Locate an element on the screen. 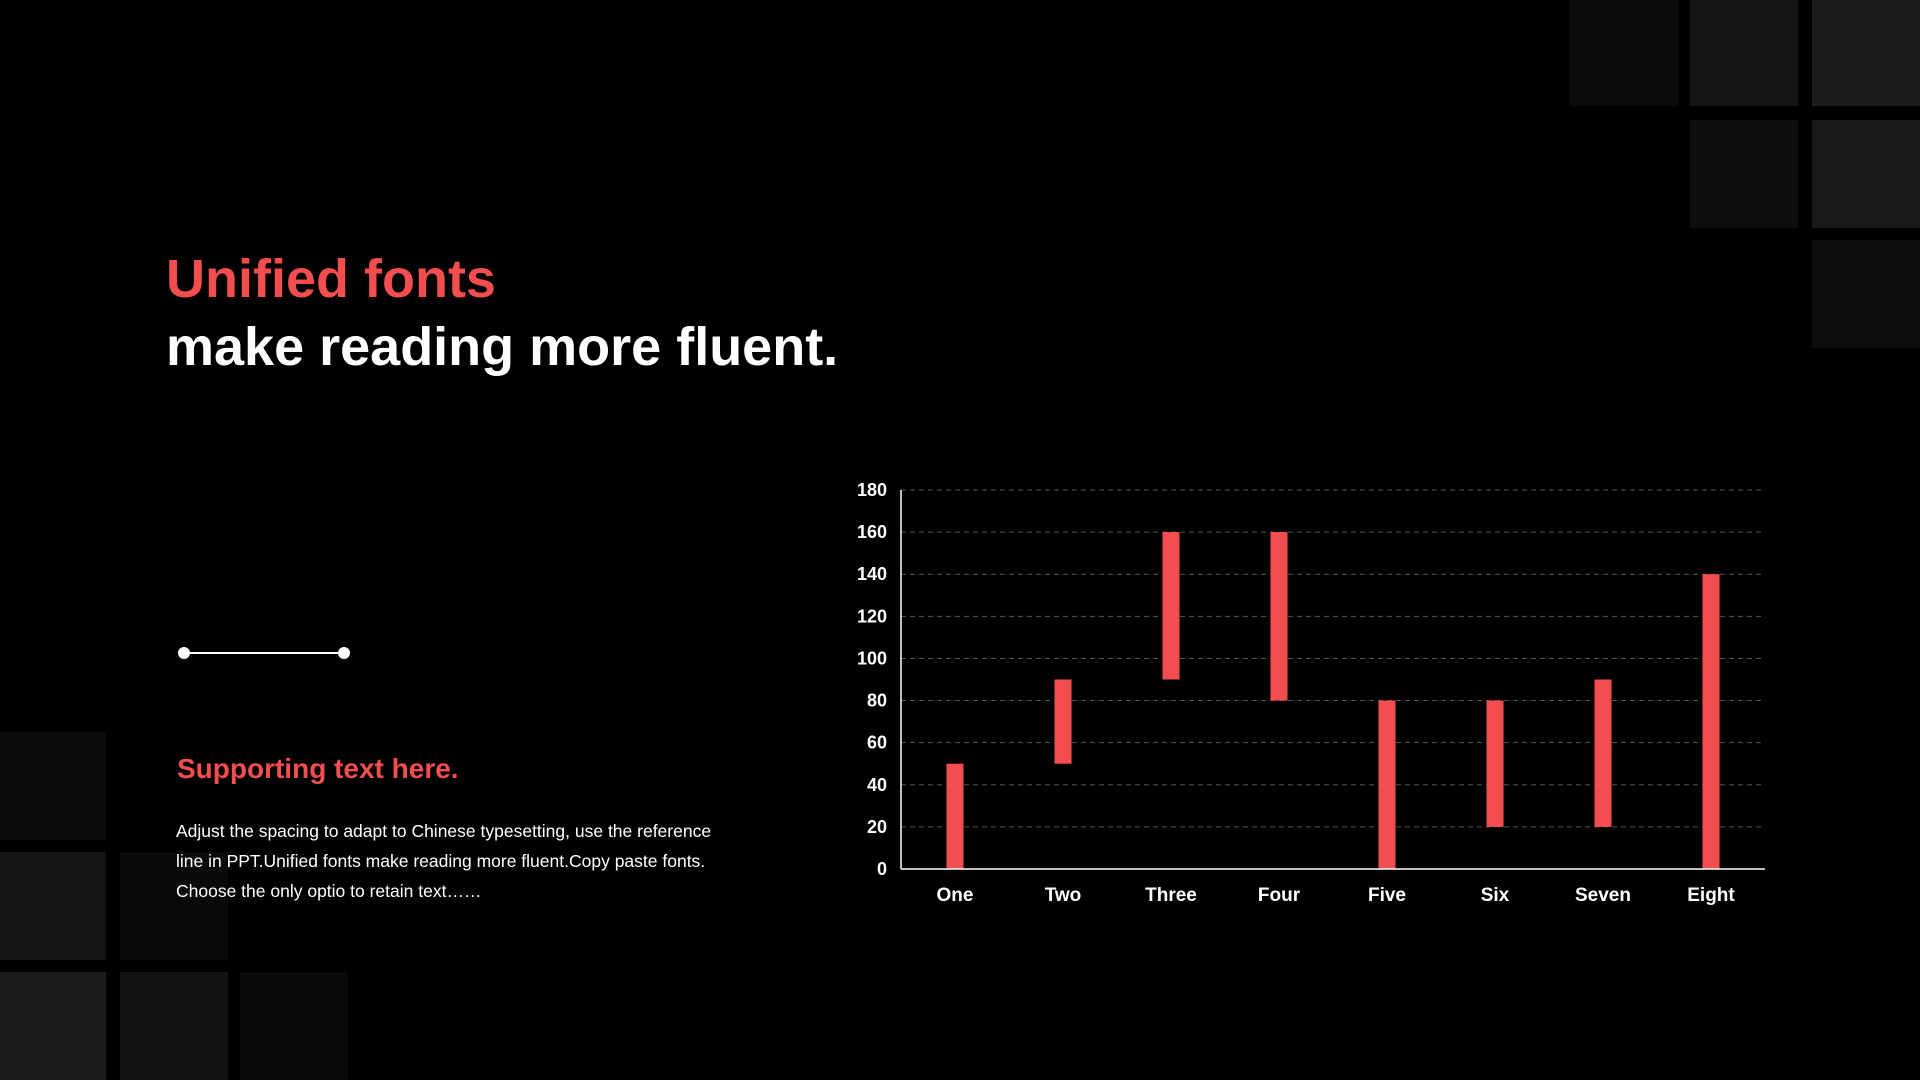 This screenshot has height=1080, width=1920. reference-line-dot-left is located at coordinates (184, 653).